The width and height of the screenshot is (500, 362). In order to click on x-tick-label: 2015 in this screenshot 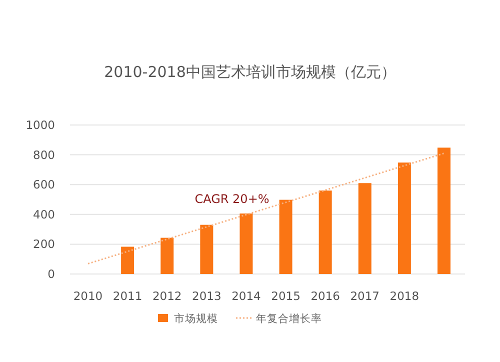, I will do `click(285, 296)`.